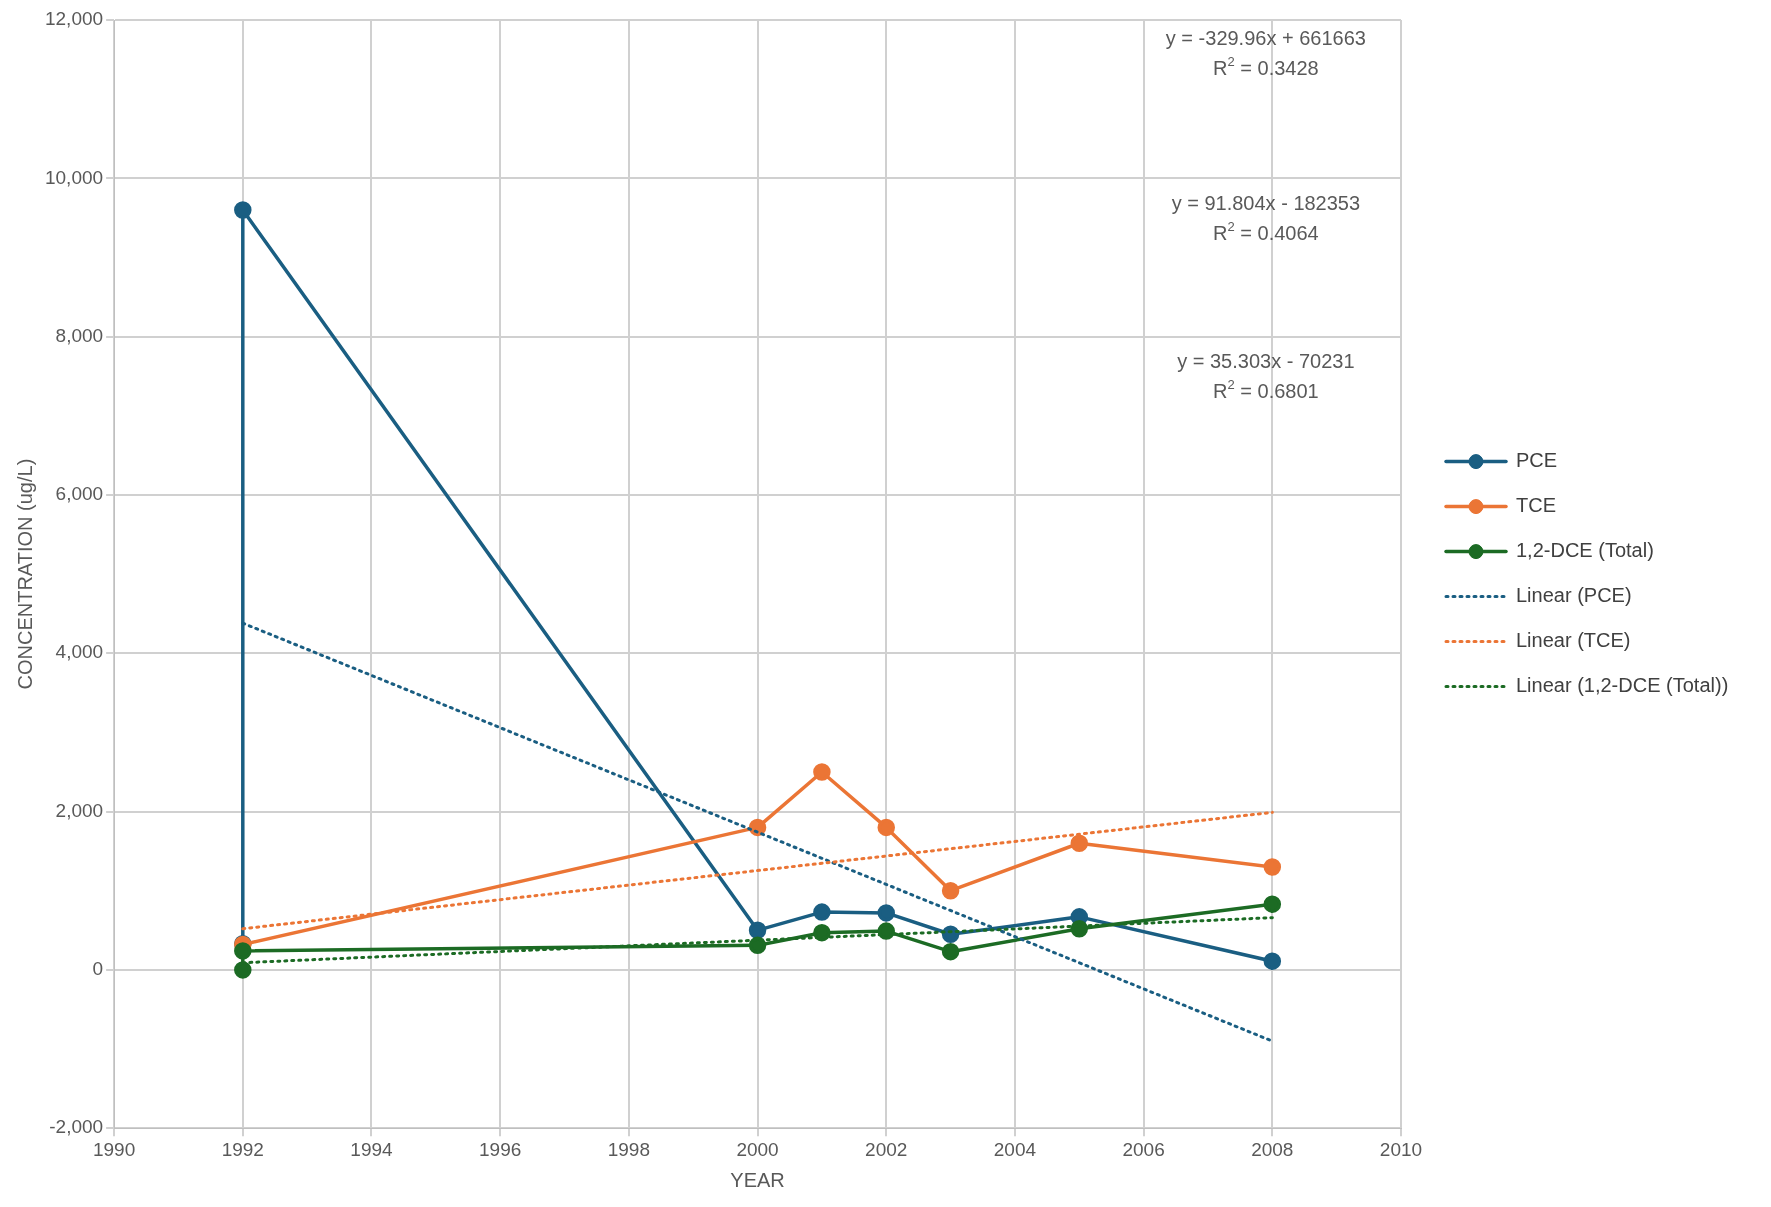 The height and width of the screenshot is (1207, 1771). Describe the element at coordinates (242, 1149) in the screenshot. I see `x-tick-label: 1992` at that location.